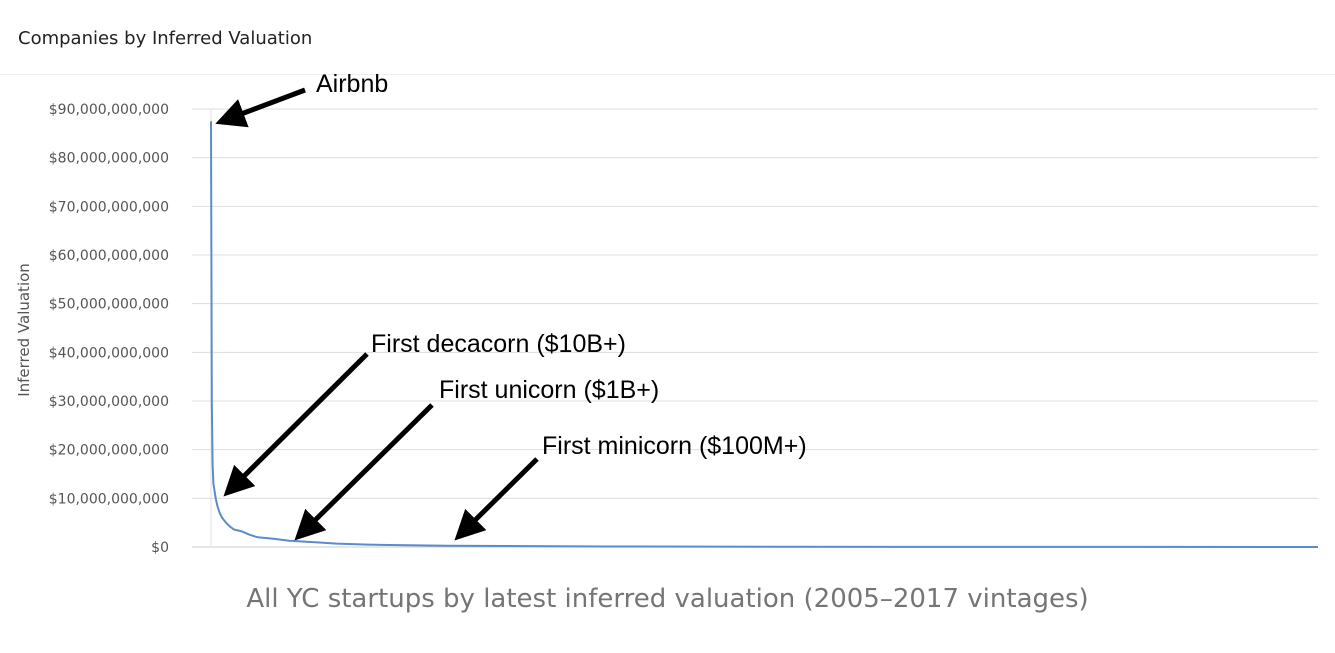 The width and height of the screenshot is (1335, 653). I want to click on y-tick-label: $50,000,000,000, so click(109, 305).